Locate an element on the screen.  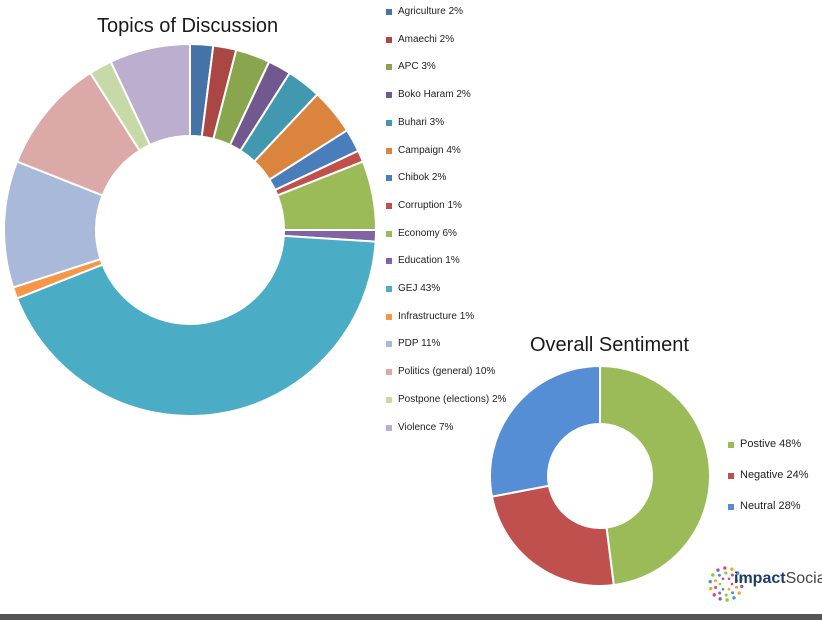
legend-label: Negative 24% is located at coordinates (774, 475).